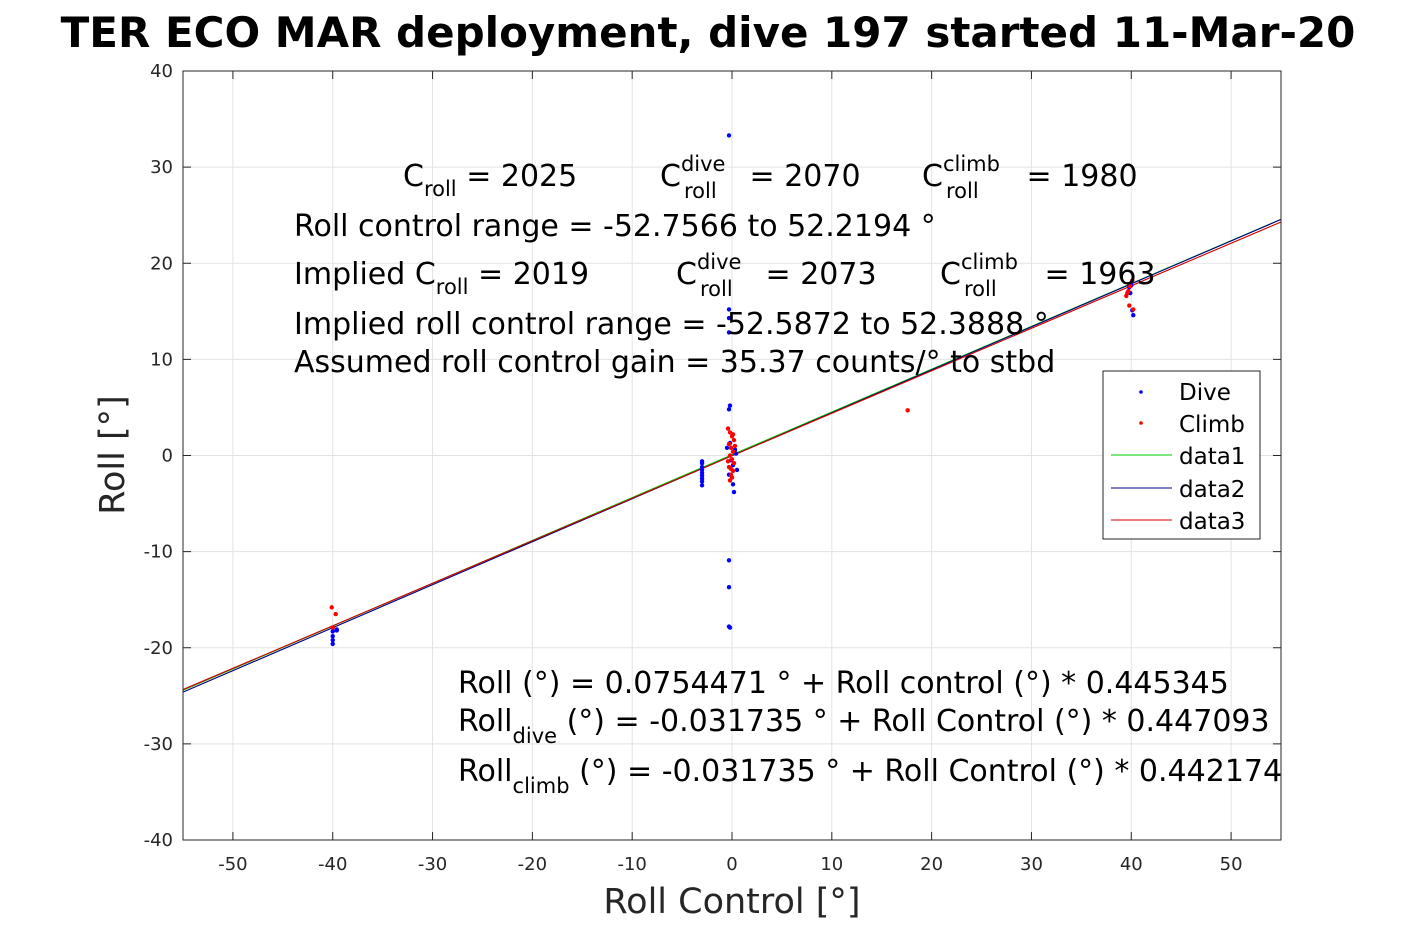 The image size is (1417, 945). I want to click on x-tick-label: -30, so click(432, 864).